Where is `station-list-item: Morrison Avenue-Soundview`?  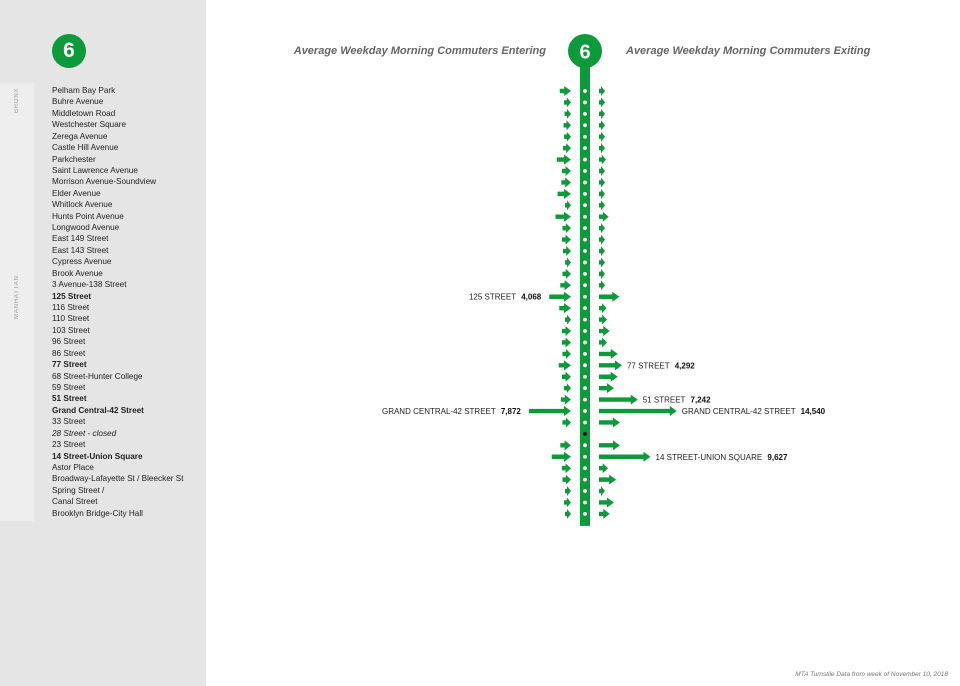 station-list-item: Morrison Avenue-Soundview is located at coordinates (104, 182).